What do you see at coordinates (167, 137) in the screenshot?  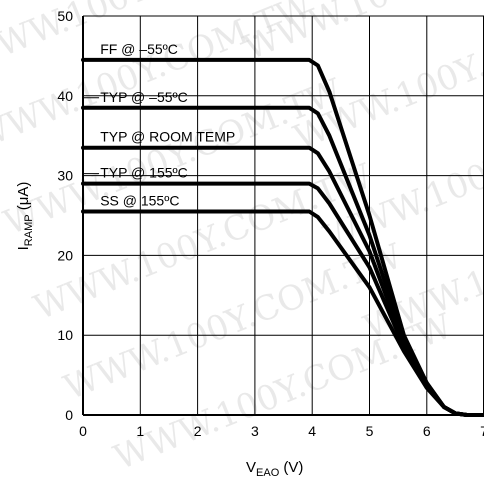 I see `series-label: TYP @ ROOM TEMP` at bounding box center [167, 137].